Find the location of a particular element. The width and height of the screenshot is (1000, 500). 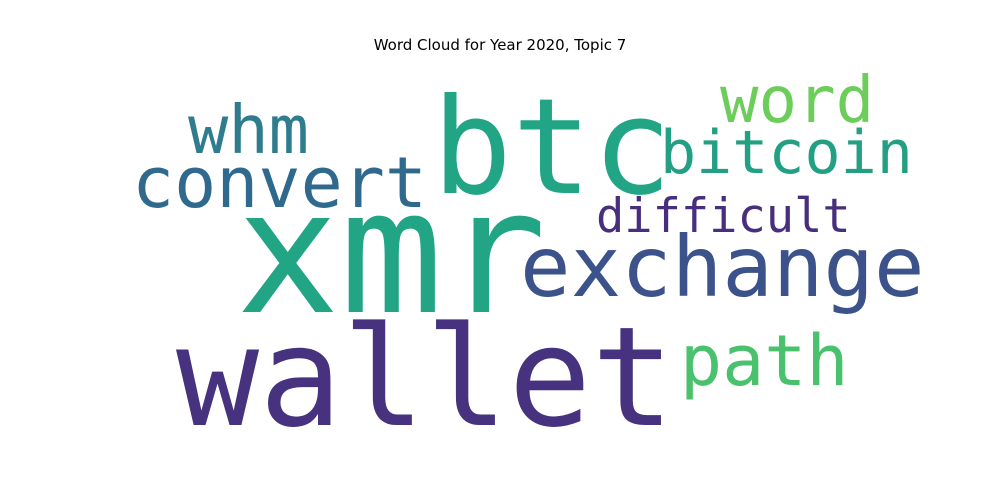

word-convert: convert is located at coordinates (279, 183).